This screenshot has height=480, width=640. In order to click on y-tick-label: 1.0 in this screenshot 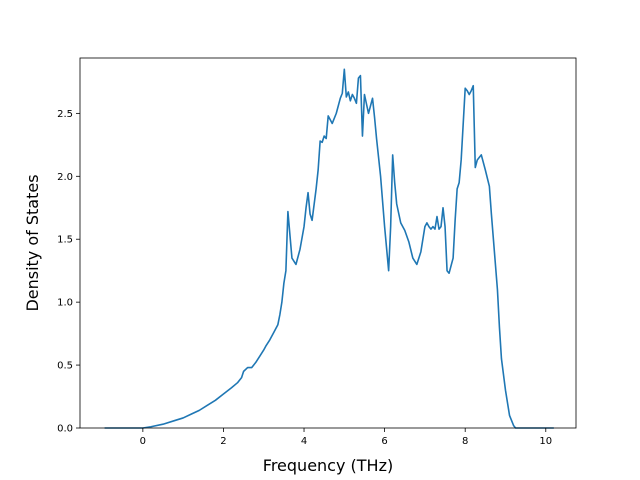, I will do `click(65, 303)`.